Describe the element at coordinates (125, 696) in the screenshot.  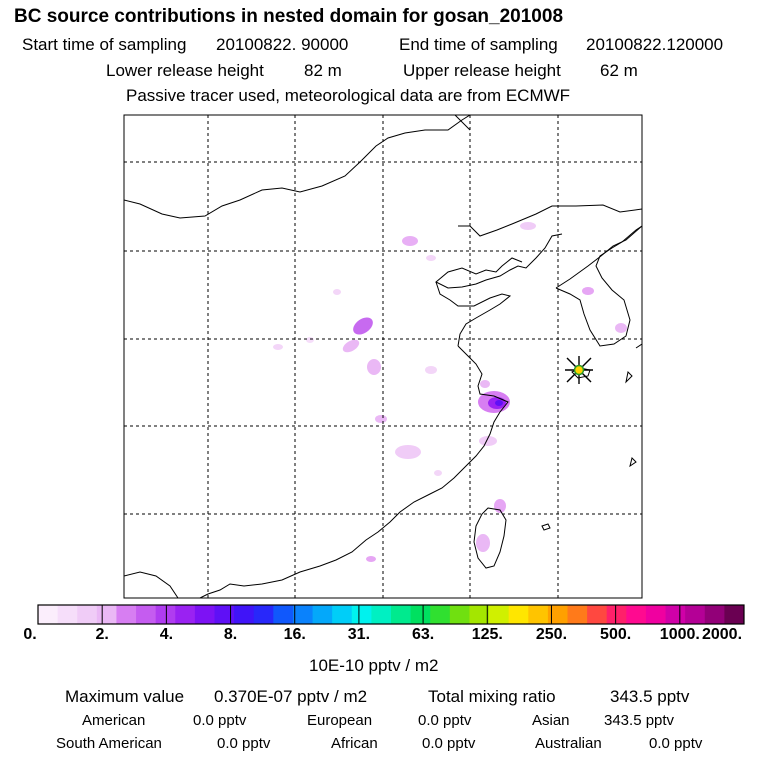
I see `max-value-label: Maximum value` at that location.